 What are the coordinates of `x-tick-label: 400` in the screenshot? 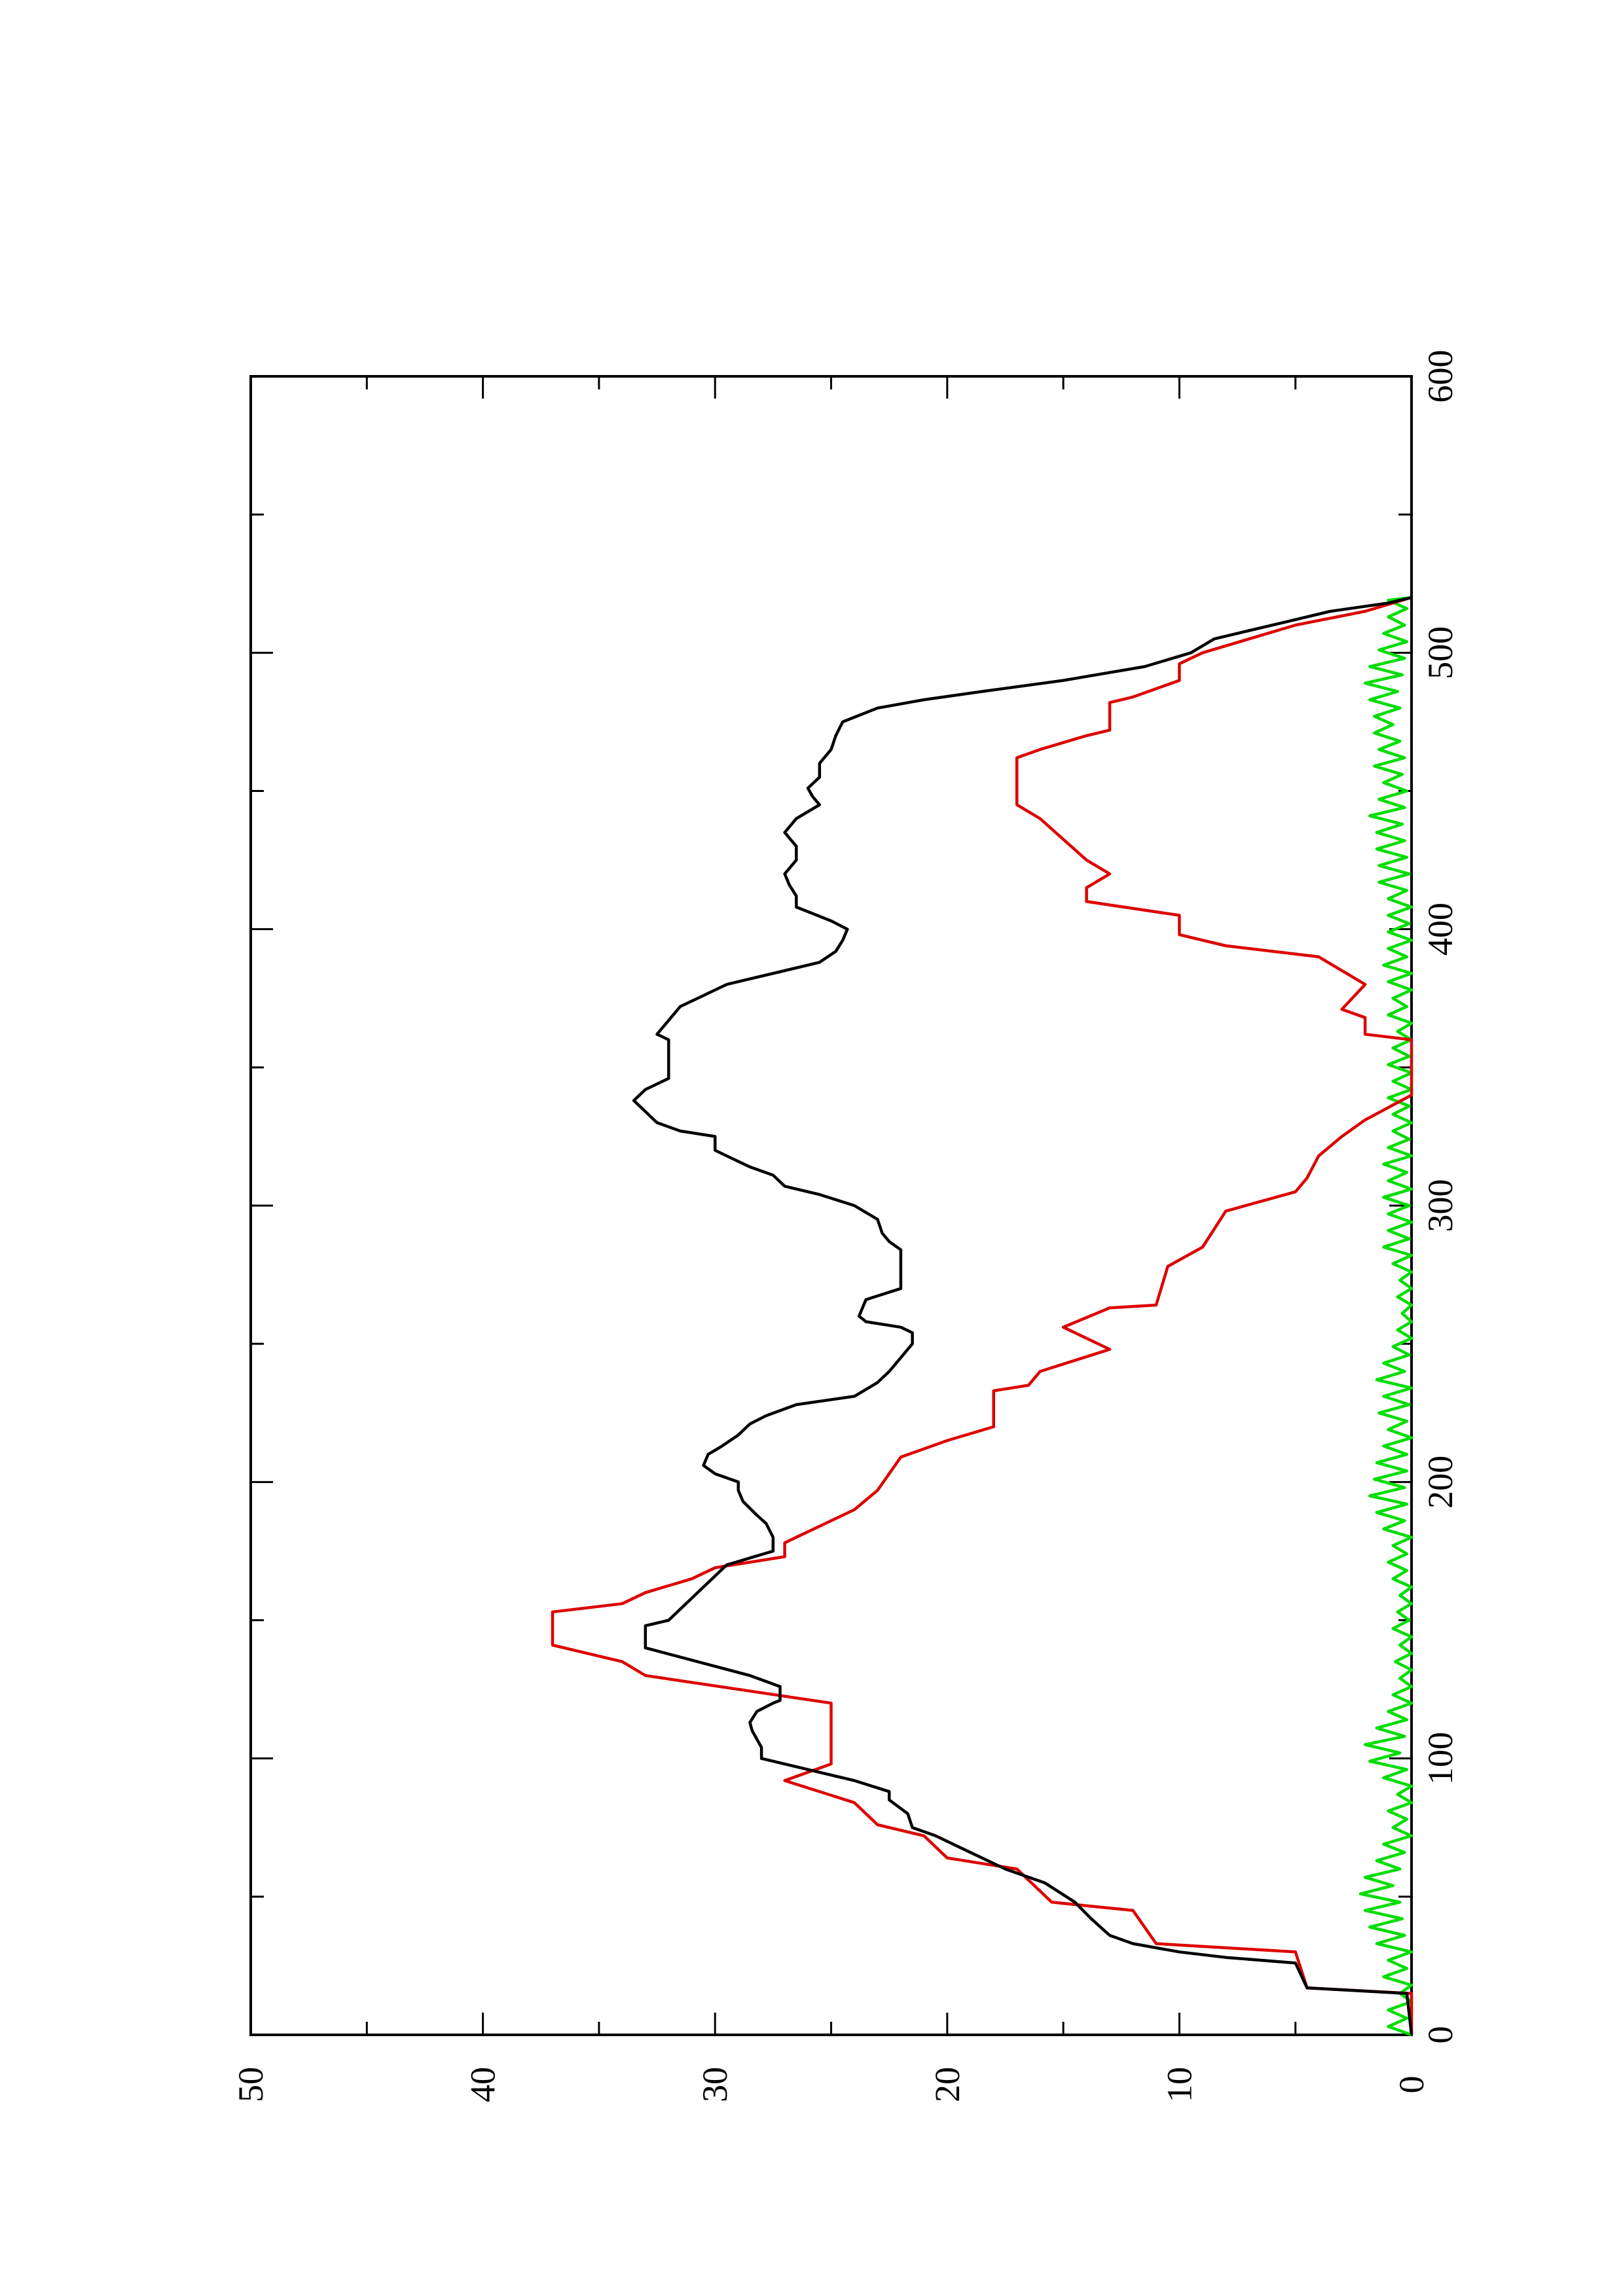 It's located at (1440, 929).